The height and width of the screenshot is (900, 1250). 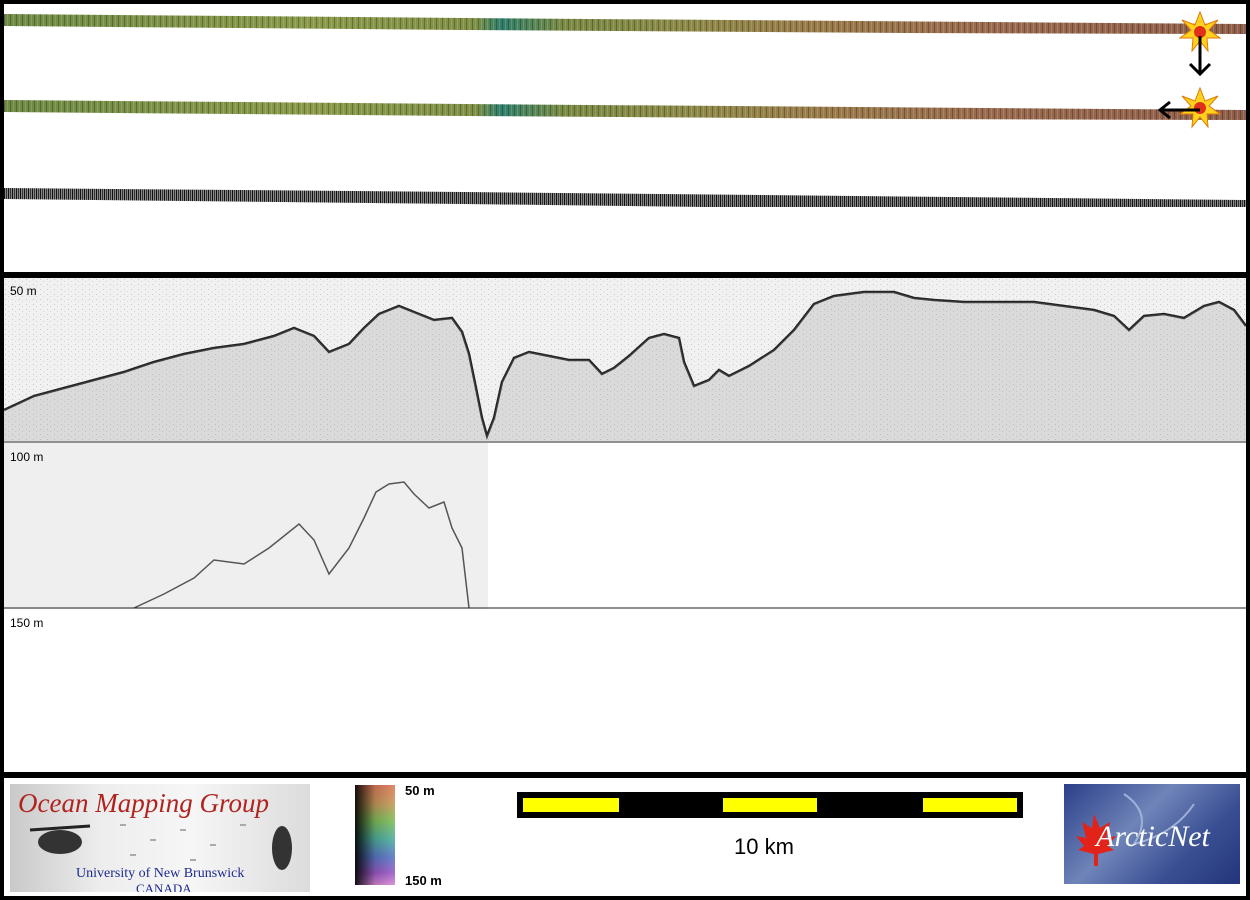 I want to click on arrow-left-icon, so click(x=1178, y=110).